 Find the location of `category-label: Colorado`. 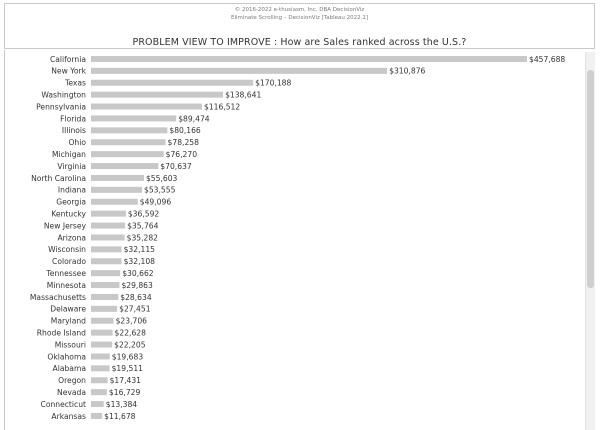

category-label: Colorado is located at coordinates (69, 261).